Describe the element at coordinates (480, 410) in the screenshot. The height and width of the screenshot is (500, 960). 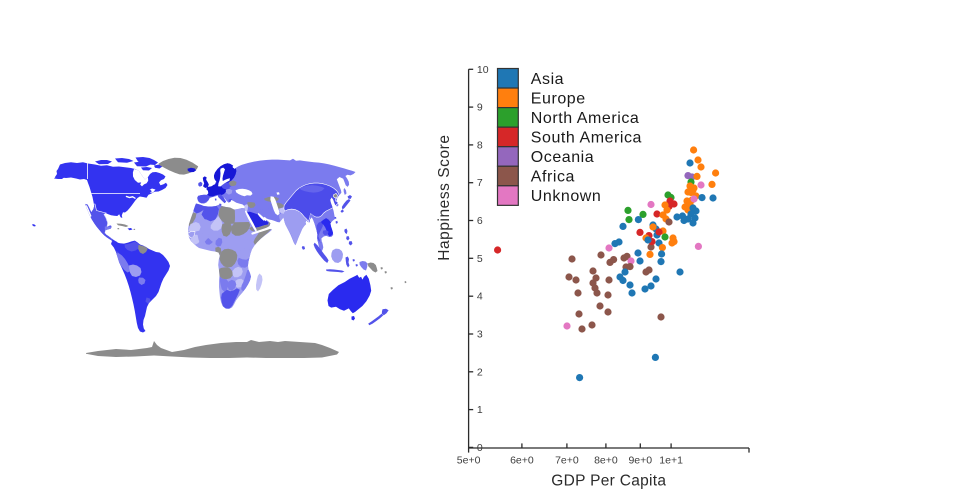
I see `svg-text: 1` at that location.